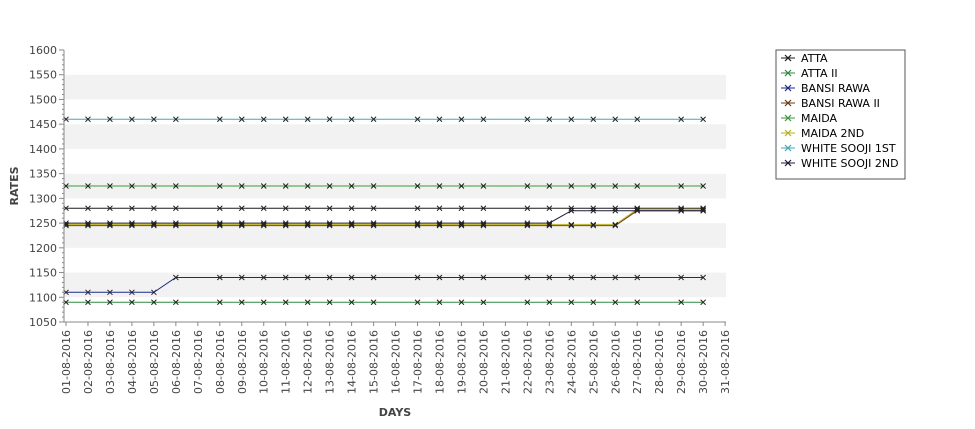 The width and height of the screenshot is (975, 429). What do you see at coordinates (43, 75) in the screenshot?
I see `y-tick-label: 1550` at bounding box center [43, 75].